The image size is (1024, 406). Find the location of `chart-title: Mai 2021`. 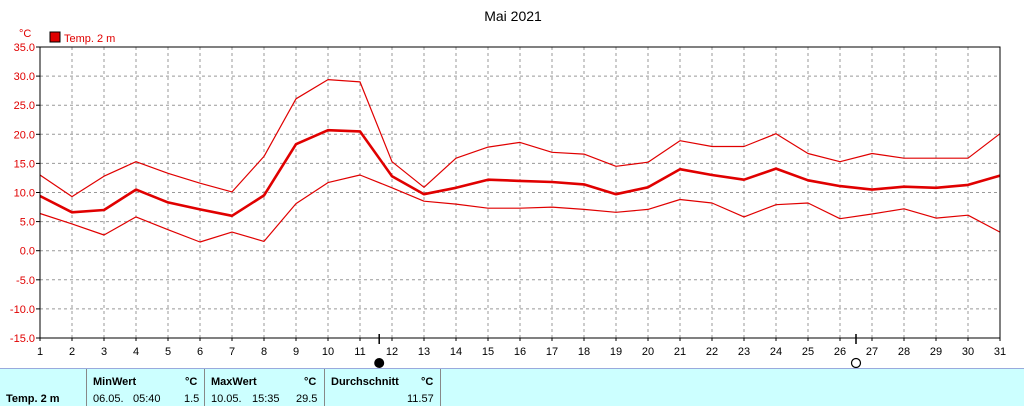

chart-title: Mai 2021 is located at coordinates (513, 16).